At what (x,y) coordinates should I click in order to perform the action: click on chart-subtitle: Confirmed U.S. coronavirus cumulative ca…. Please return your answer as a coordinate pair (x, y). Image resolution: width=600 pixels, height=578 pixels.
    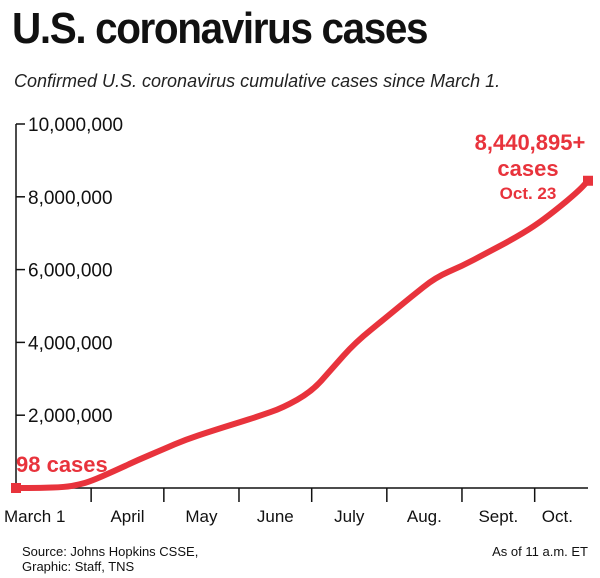
    Looking at the image, I should click on (257, 81).